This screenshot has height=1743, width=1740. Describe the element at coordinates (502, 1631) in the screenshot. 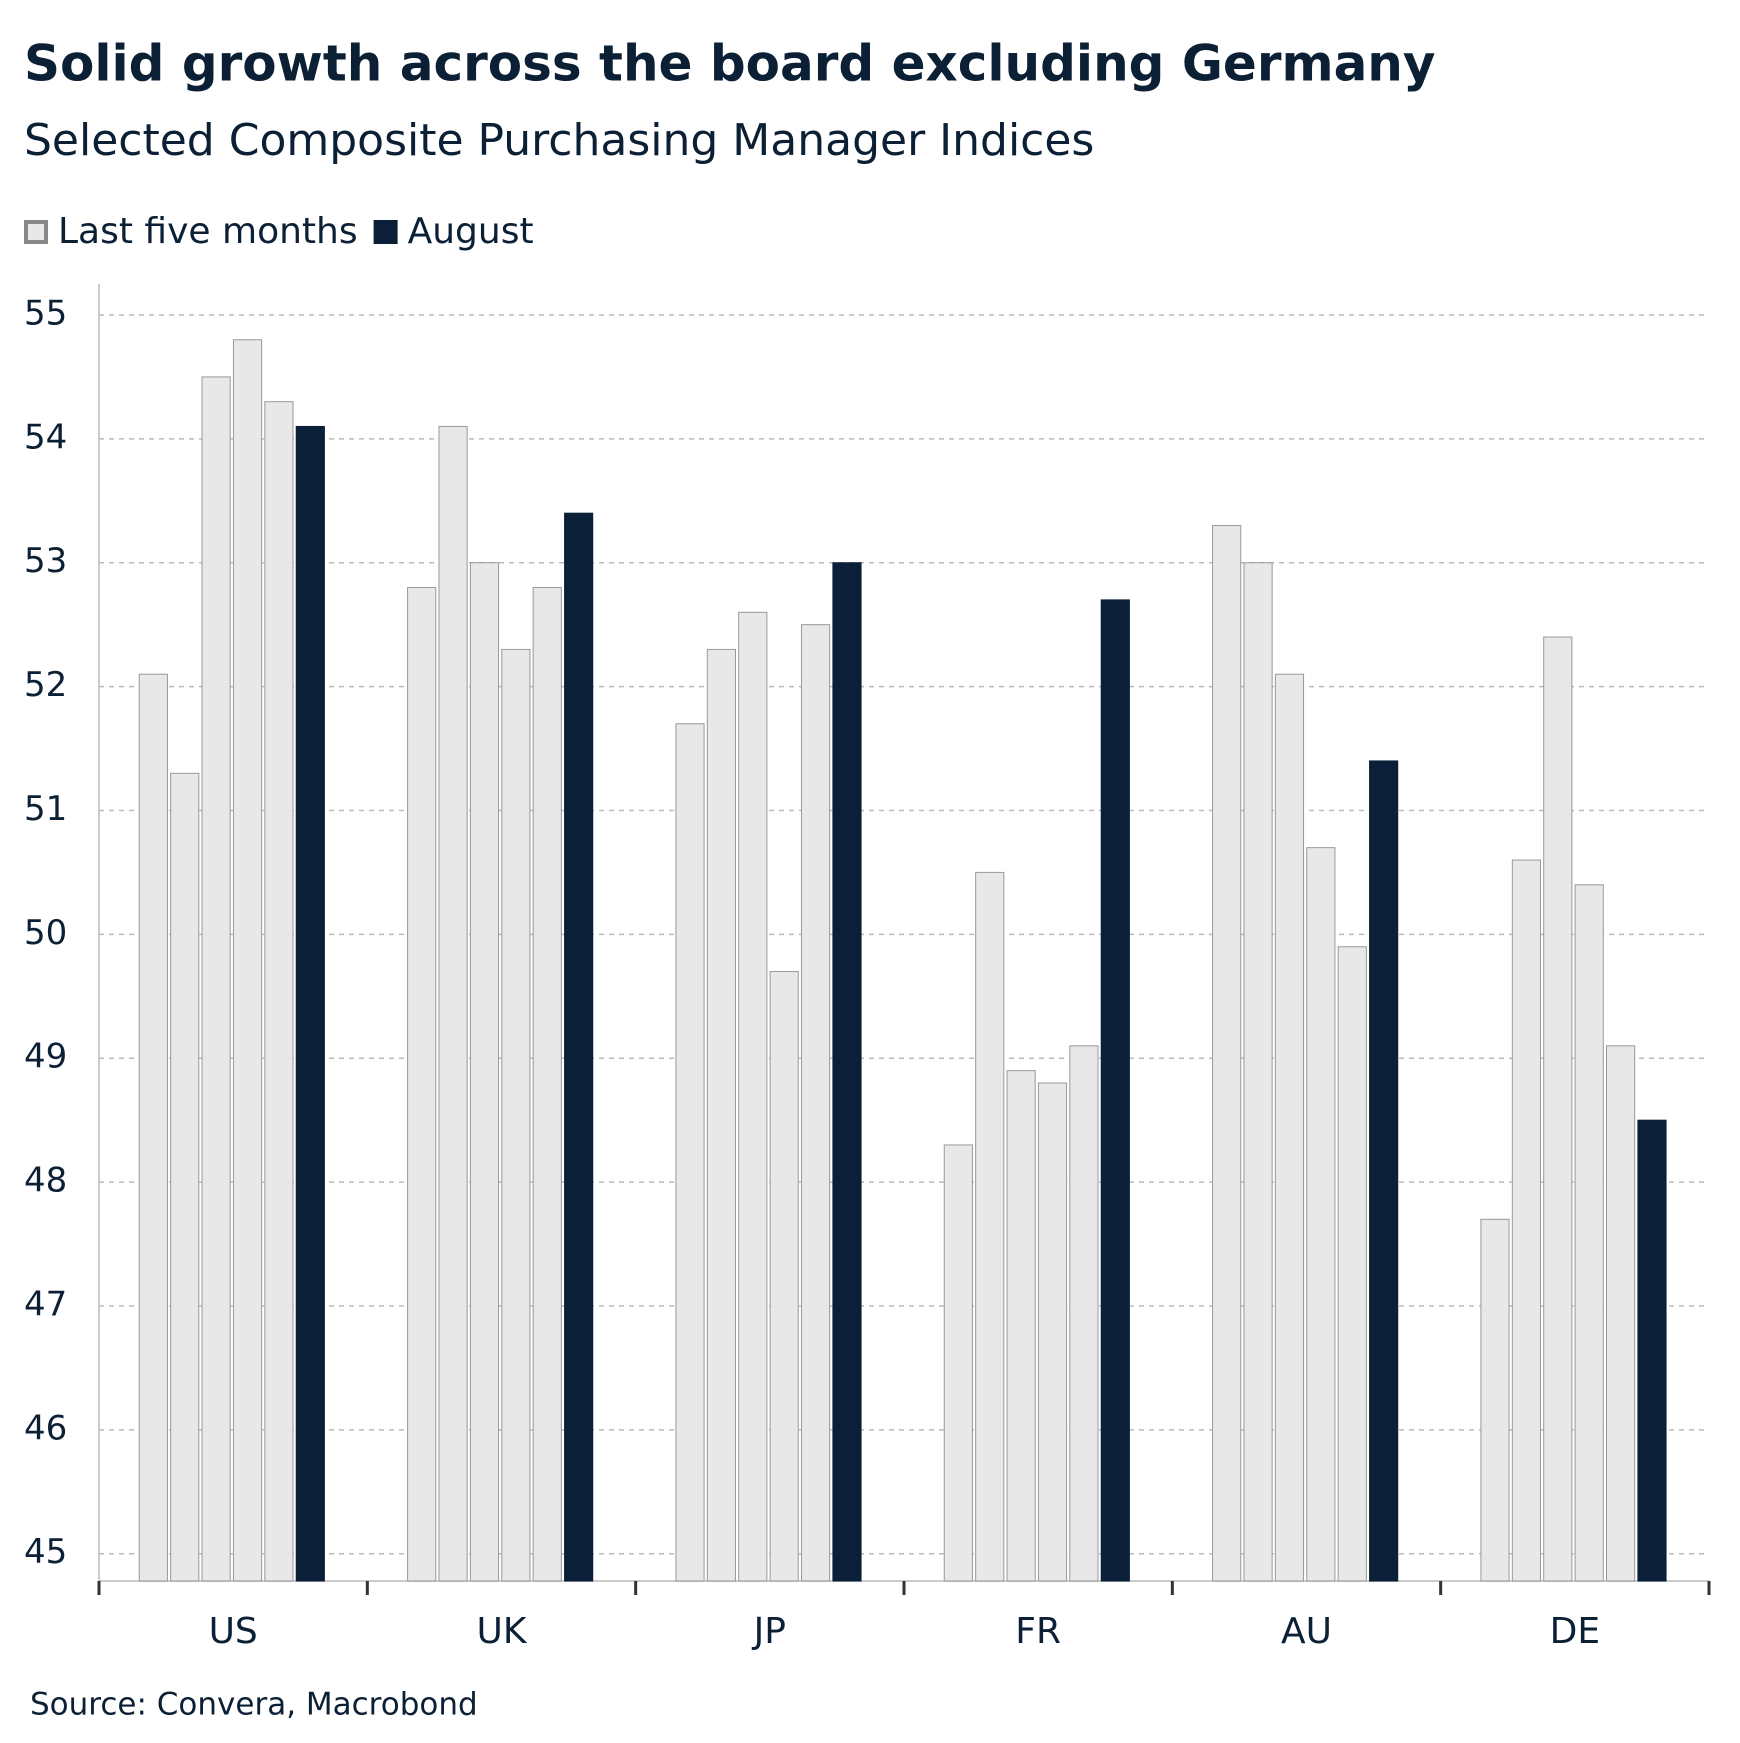

I see `x-tick-label: UK` at that location.